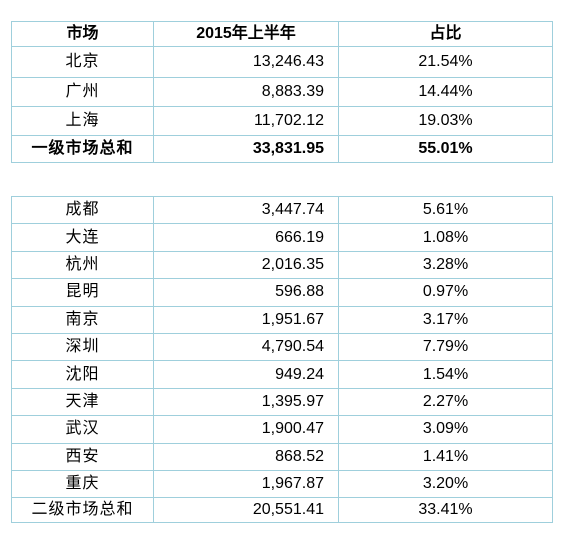 The width and height of the screenshot is (565, 538). Describe the element at coordinates (82, 265) in the screenshot. I see `market-cell: 杭州` at that location.